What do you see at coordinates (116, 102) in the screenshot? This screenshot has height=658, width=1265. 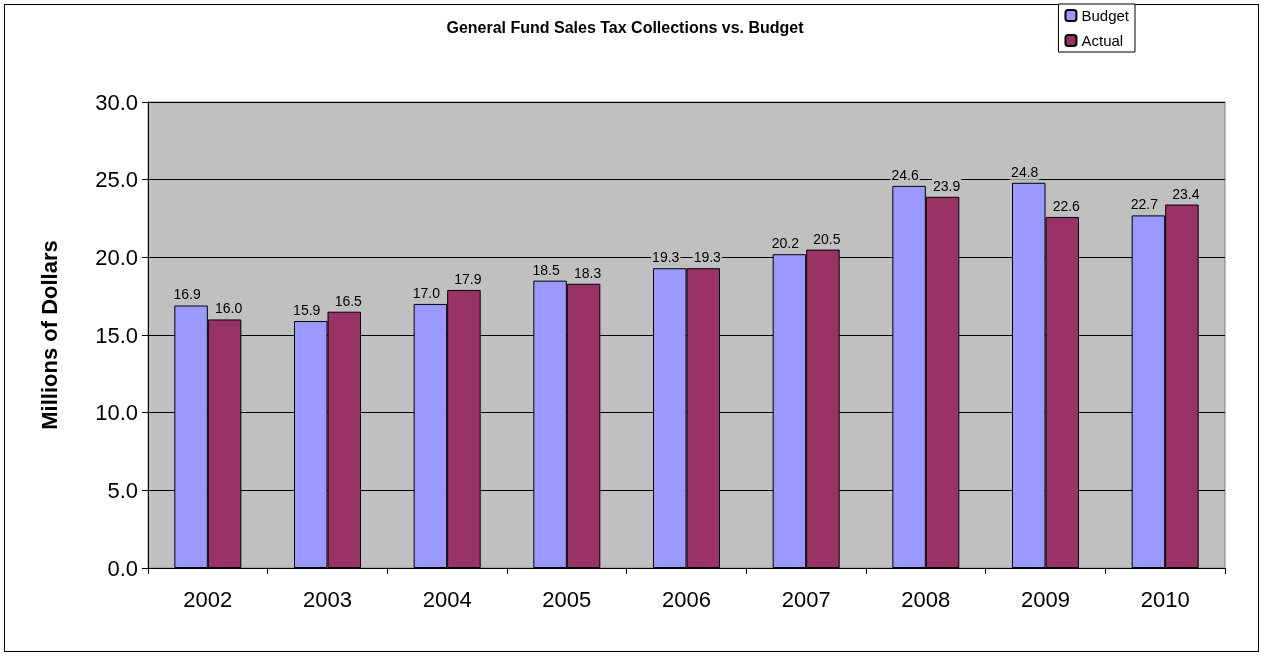 I see `y-tick-label: 30.0` at bounding box center [116, 102].